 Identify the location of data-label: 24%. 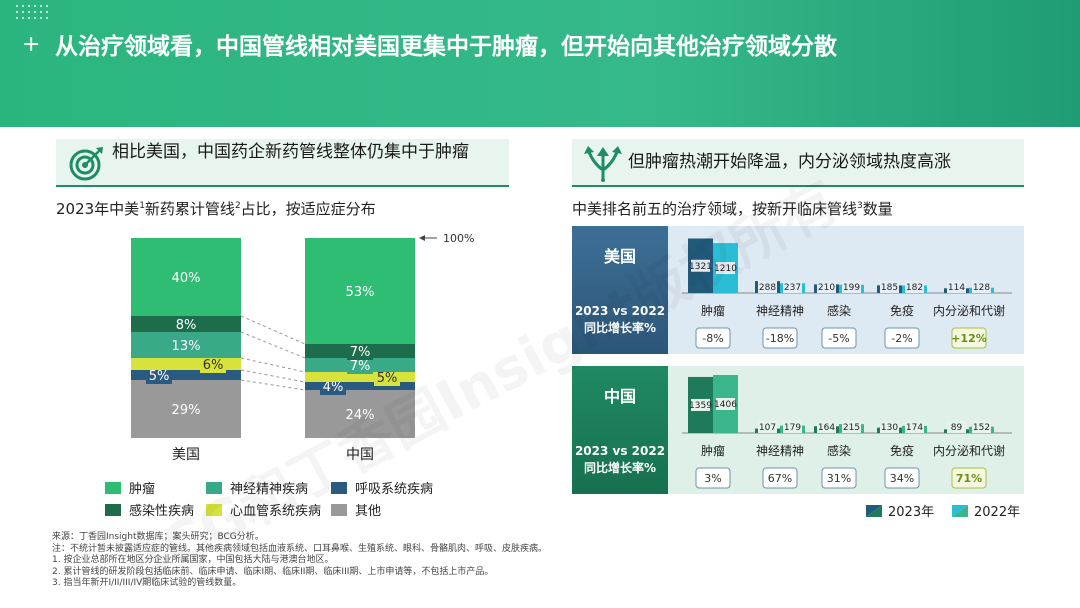
(360, 415).